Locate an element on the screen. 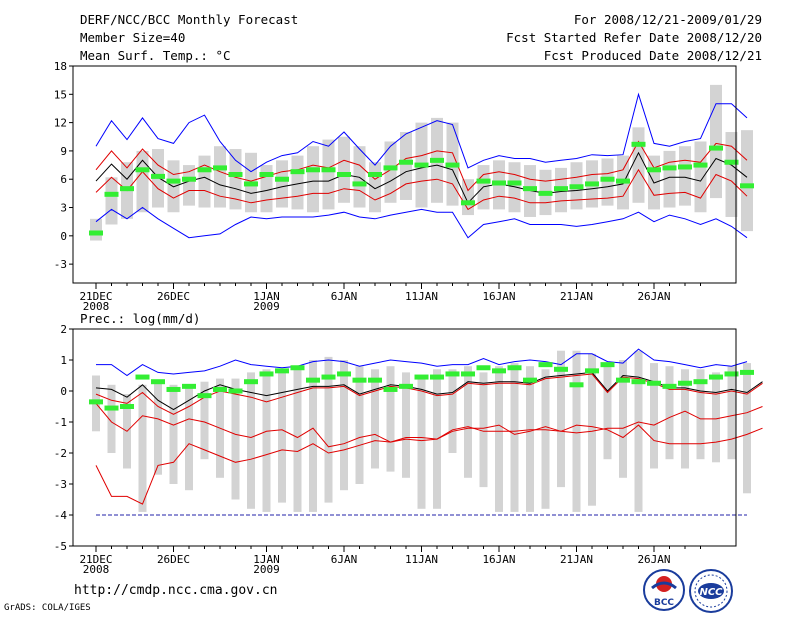 The width and height of the screenshot is (800, 618). fcst-produced-date: Fcst Produced Date 2008/12/21 is located at coordinates (652, 55).